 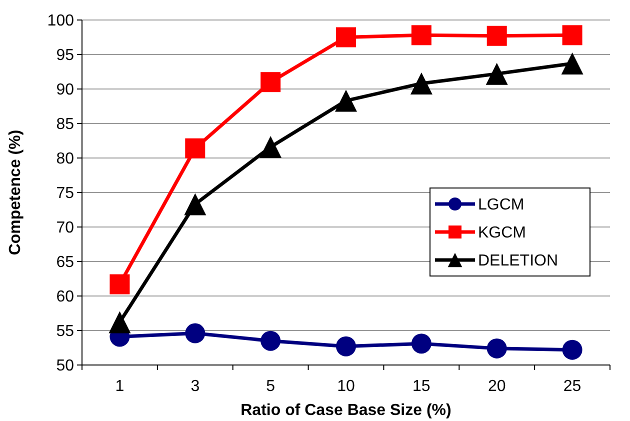 What do you see at coordinates (497, 386) in the screenshot?
I see `x-tick-label: 20` at bounding box center [497, 386].